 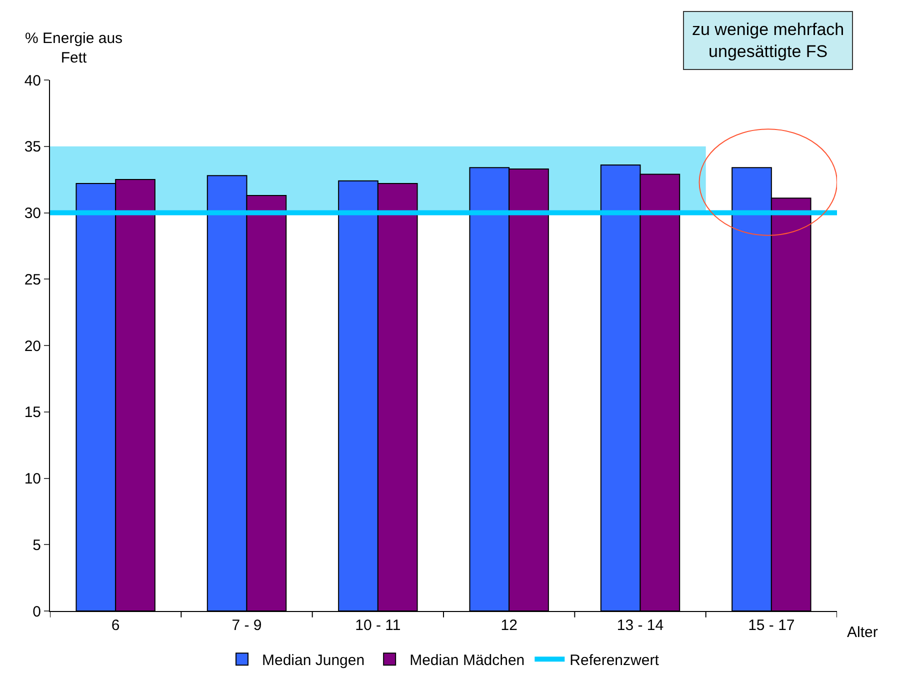 What do you see at coordinates (862, 632) in the screenshot?
I see `x-axis-title: Alter` at bounding box center [862, 632].